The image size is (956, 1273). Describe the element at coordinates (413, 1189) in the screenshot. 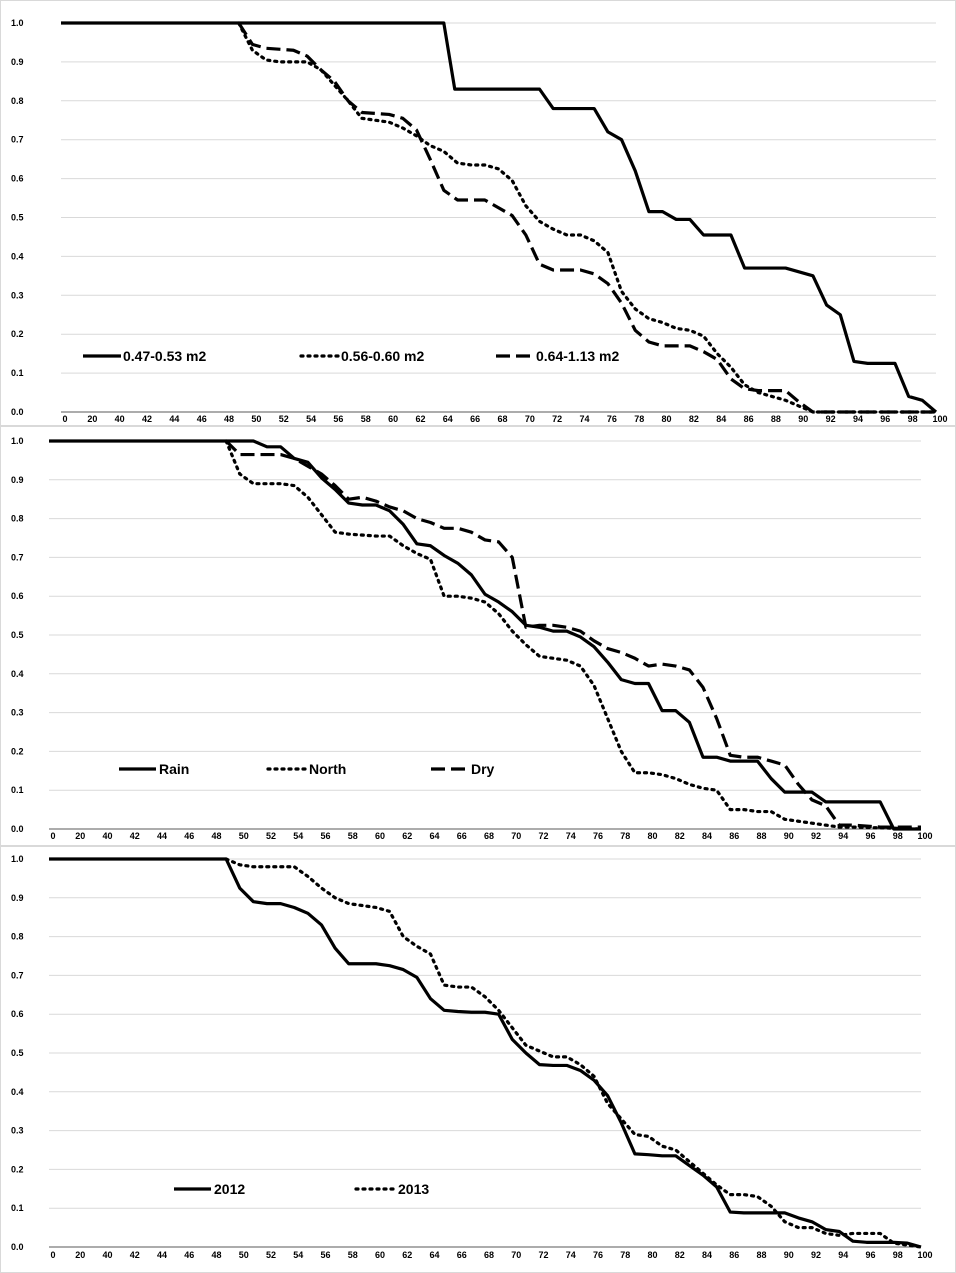

I see `legend-label: 2013` at that location.